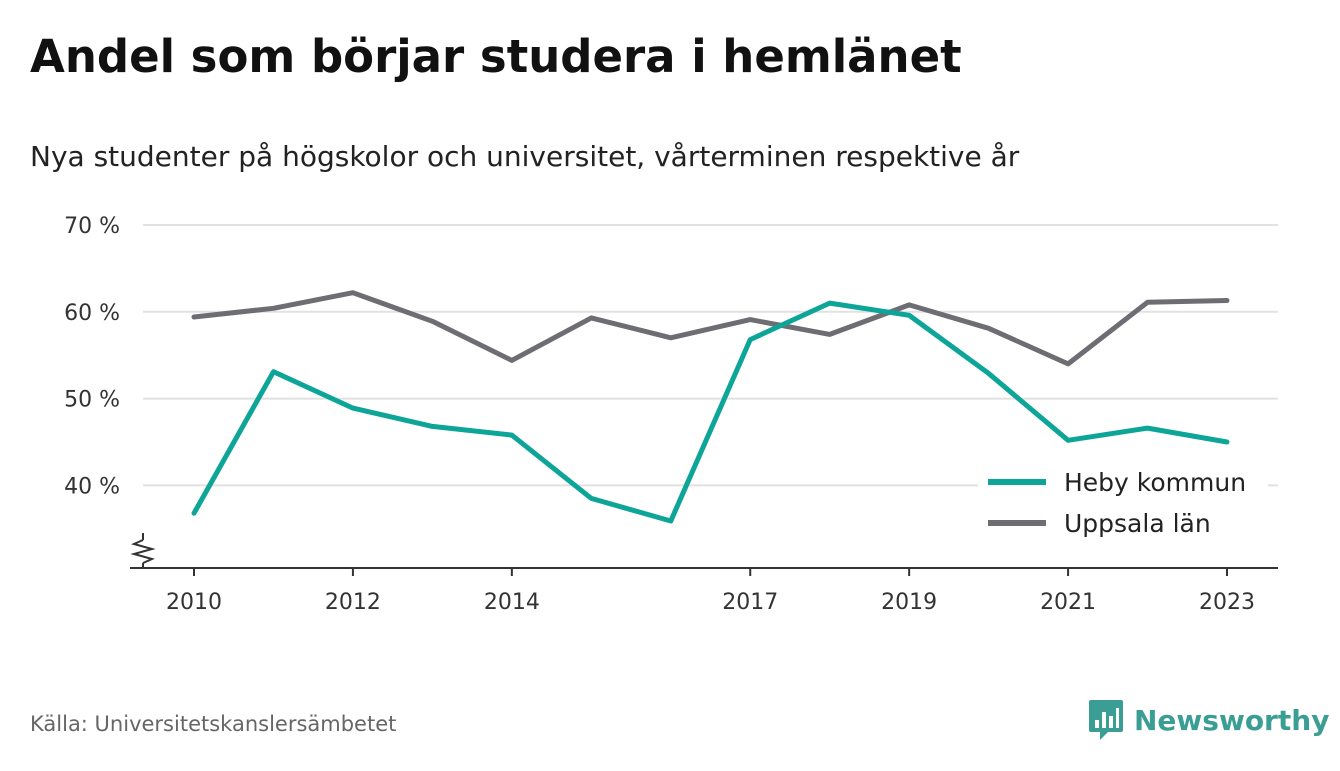  I want to click on legend-label: Heby kommun, so click(1155, 482).